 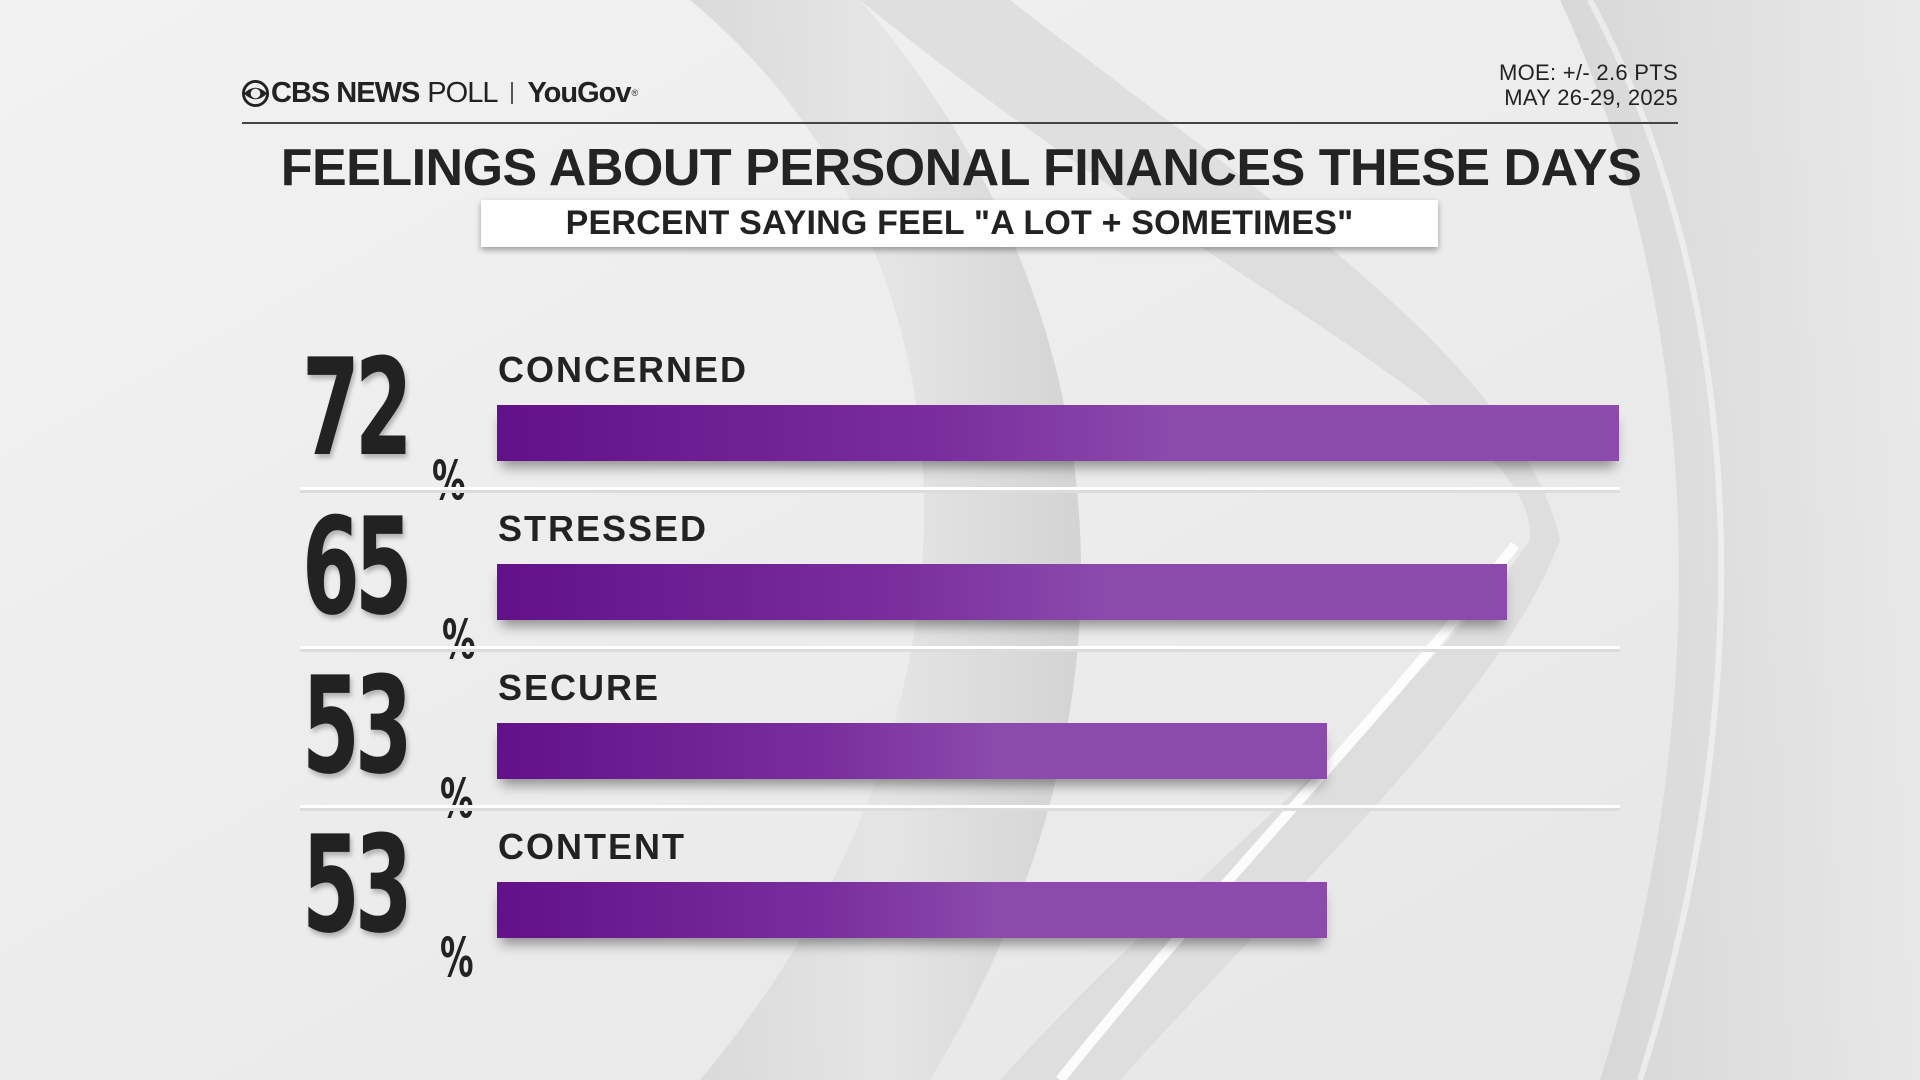 I want to click on header-rule, so click(x=960, y=123).